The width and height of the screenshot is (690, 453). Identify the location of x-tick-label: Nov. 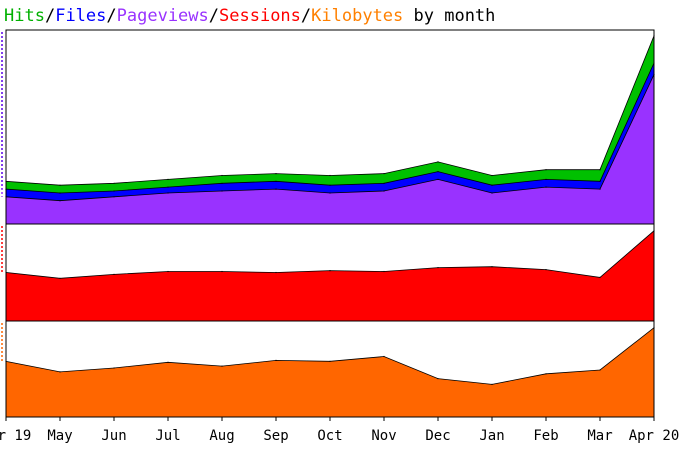
(383, 436).